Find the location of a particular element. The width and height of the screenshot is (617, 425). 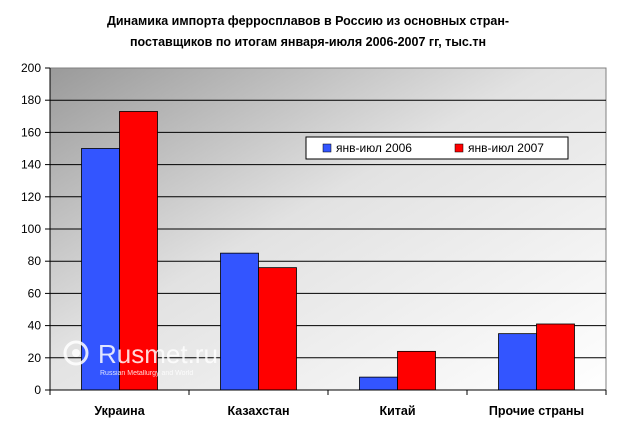

y-tick-label: 60 is located at coordinates (35, 293).